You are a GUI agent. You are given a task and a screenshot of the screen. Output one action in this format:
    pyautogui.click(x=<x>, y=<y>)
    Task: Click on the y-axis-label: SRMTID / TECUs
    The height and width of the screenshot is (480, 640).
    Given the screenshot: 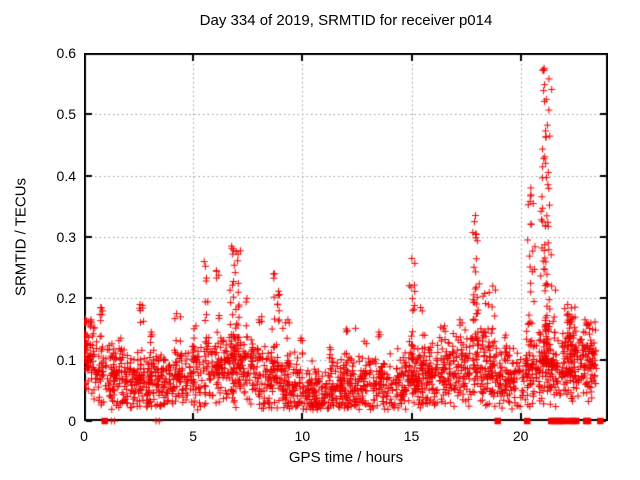 What is the action you would take?
    pyautogui.click(x=21, y=237)
    